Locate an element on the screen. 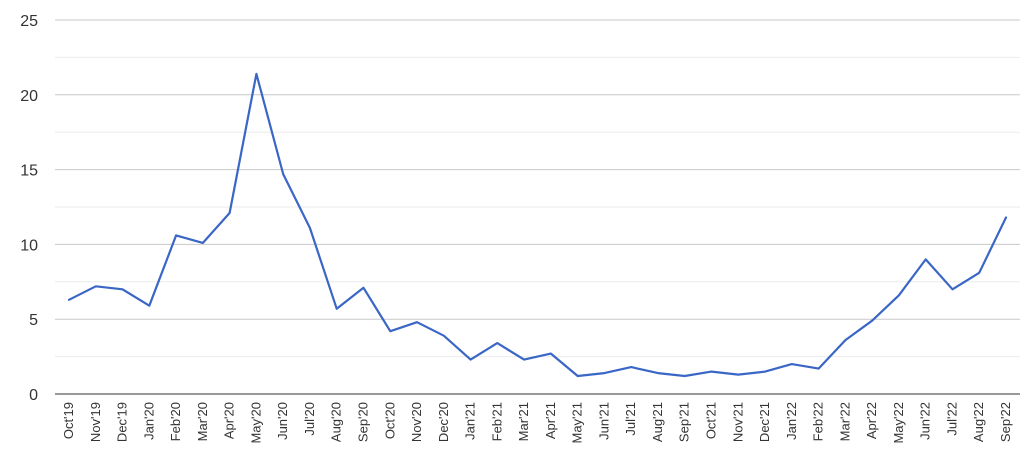  x-tick-label: Jan'20 is located at coordinates (148, 421).